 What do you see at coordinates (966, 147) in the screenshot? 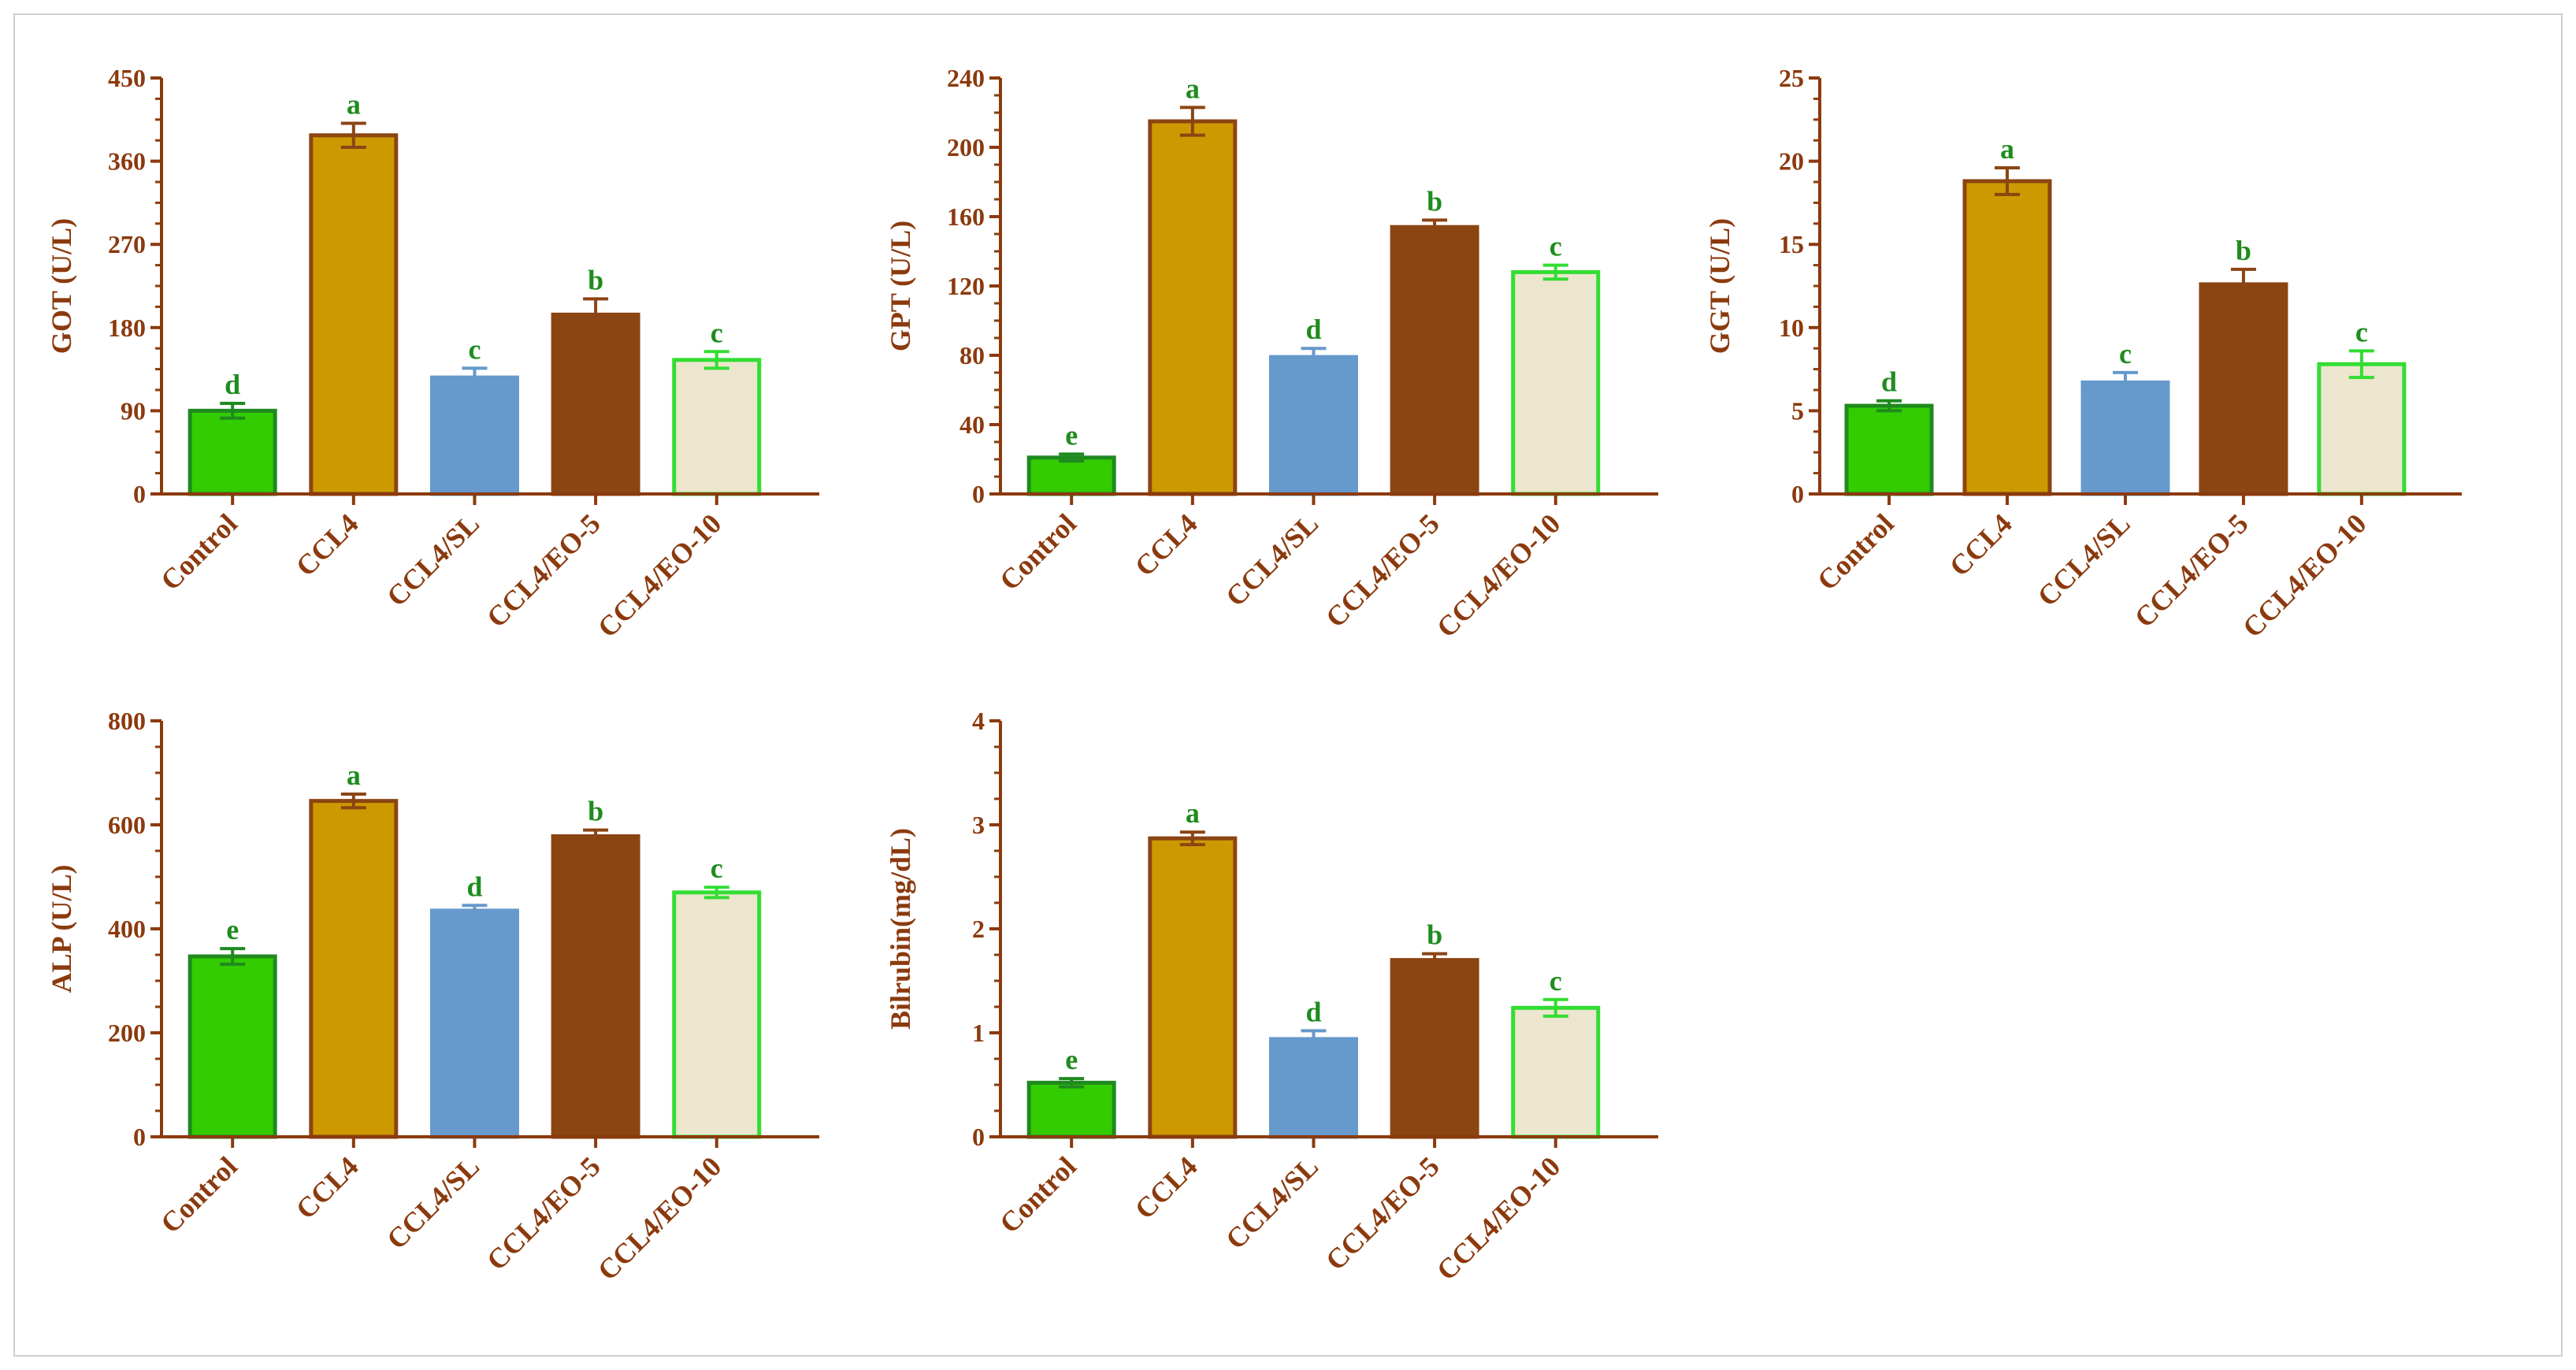
I see `y-tick-label: 200` at bounding box center [966, 147].